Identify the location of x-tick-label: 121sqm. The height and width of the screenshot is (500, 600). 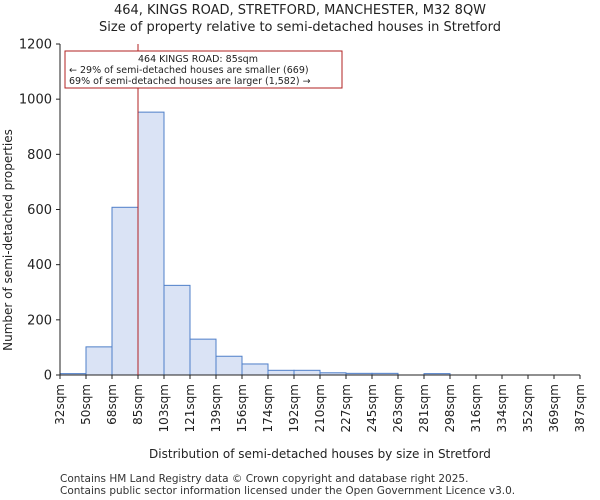
(190, 408).